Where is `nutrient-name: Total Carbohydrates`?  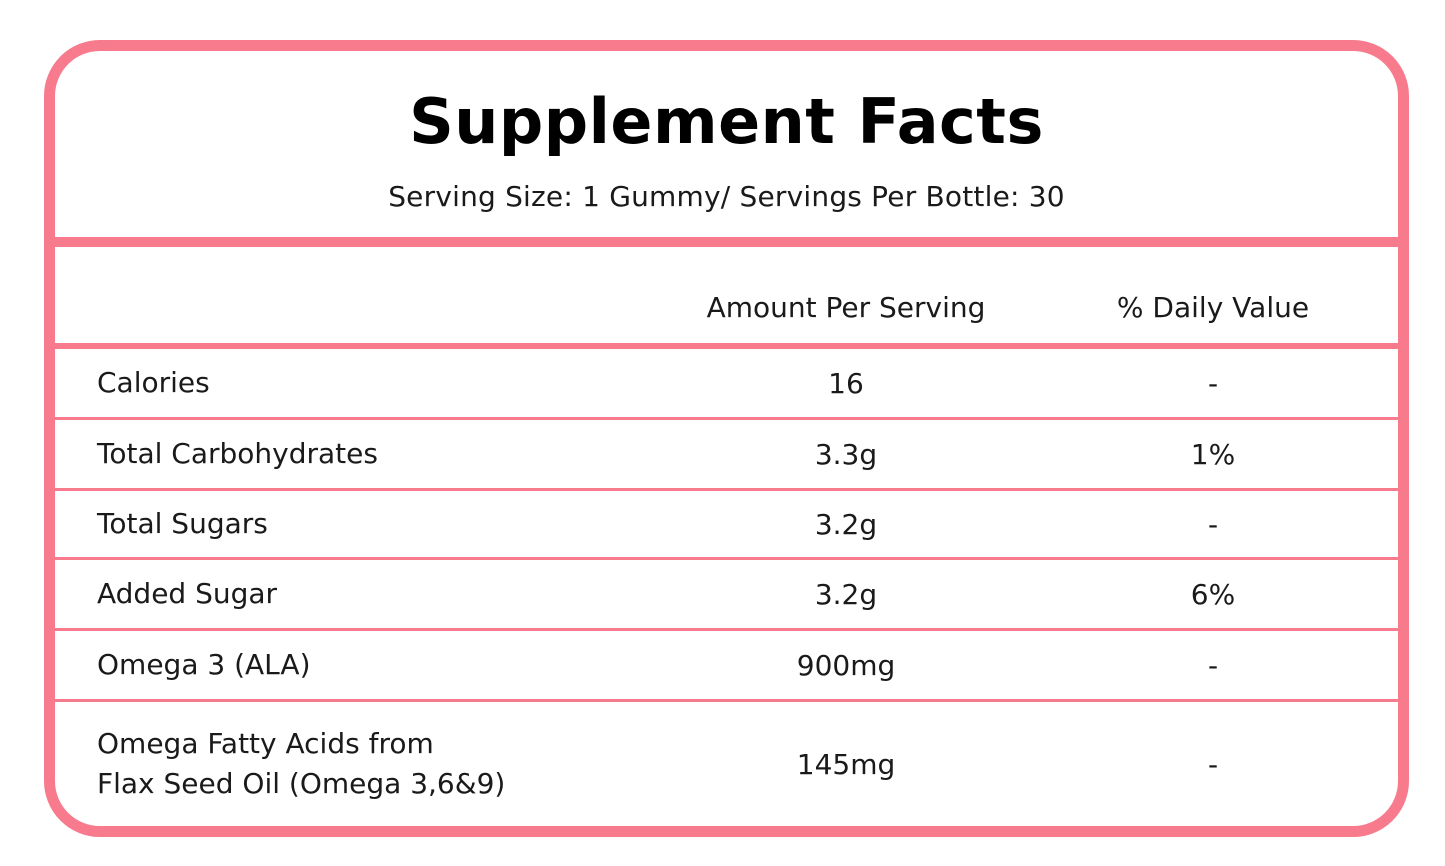
nutrient-name: Total Carbohydrates is located at coordinates (237, 453).